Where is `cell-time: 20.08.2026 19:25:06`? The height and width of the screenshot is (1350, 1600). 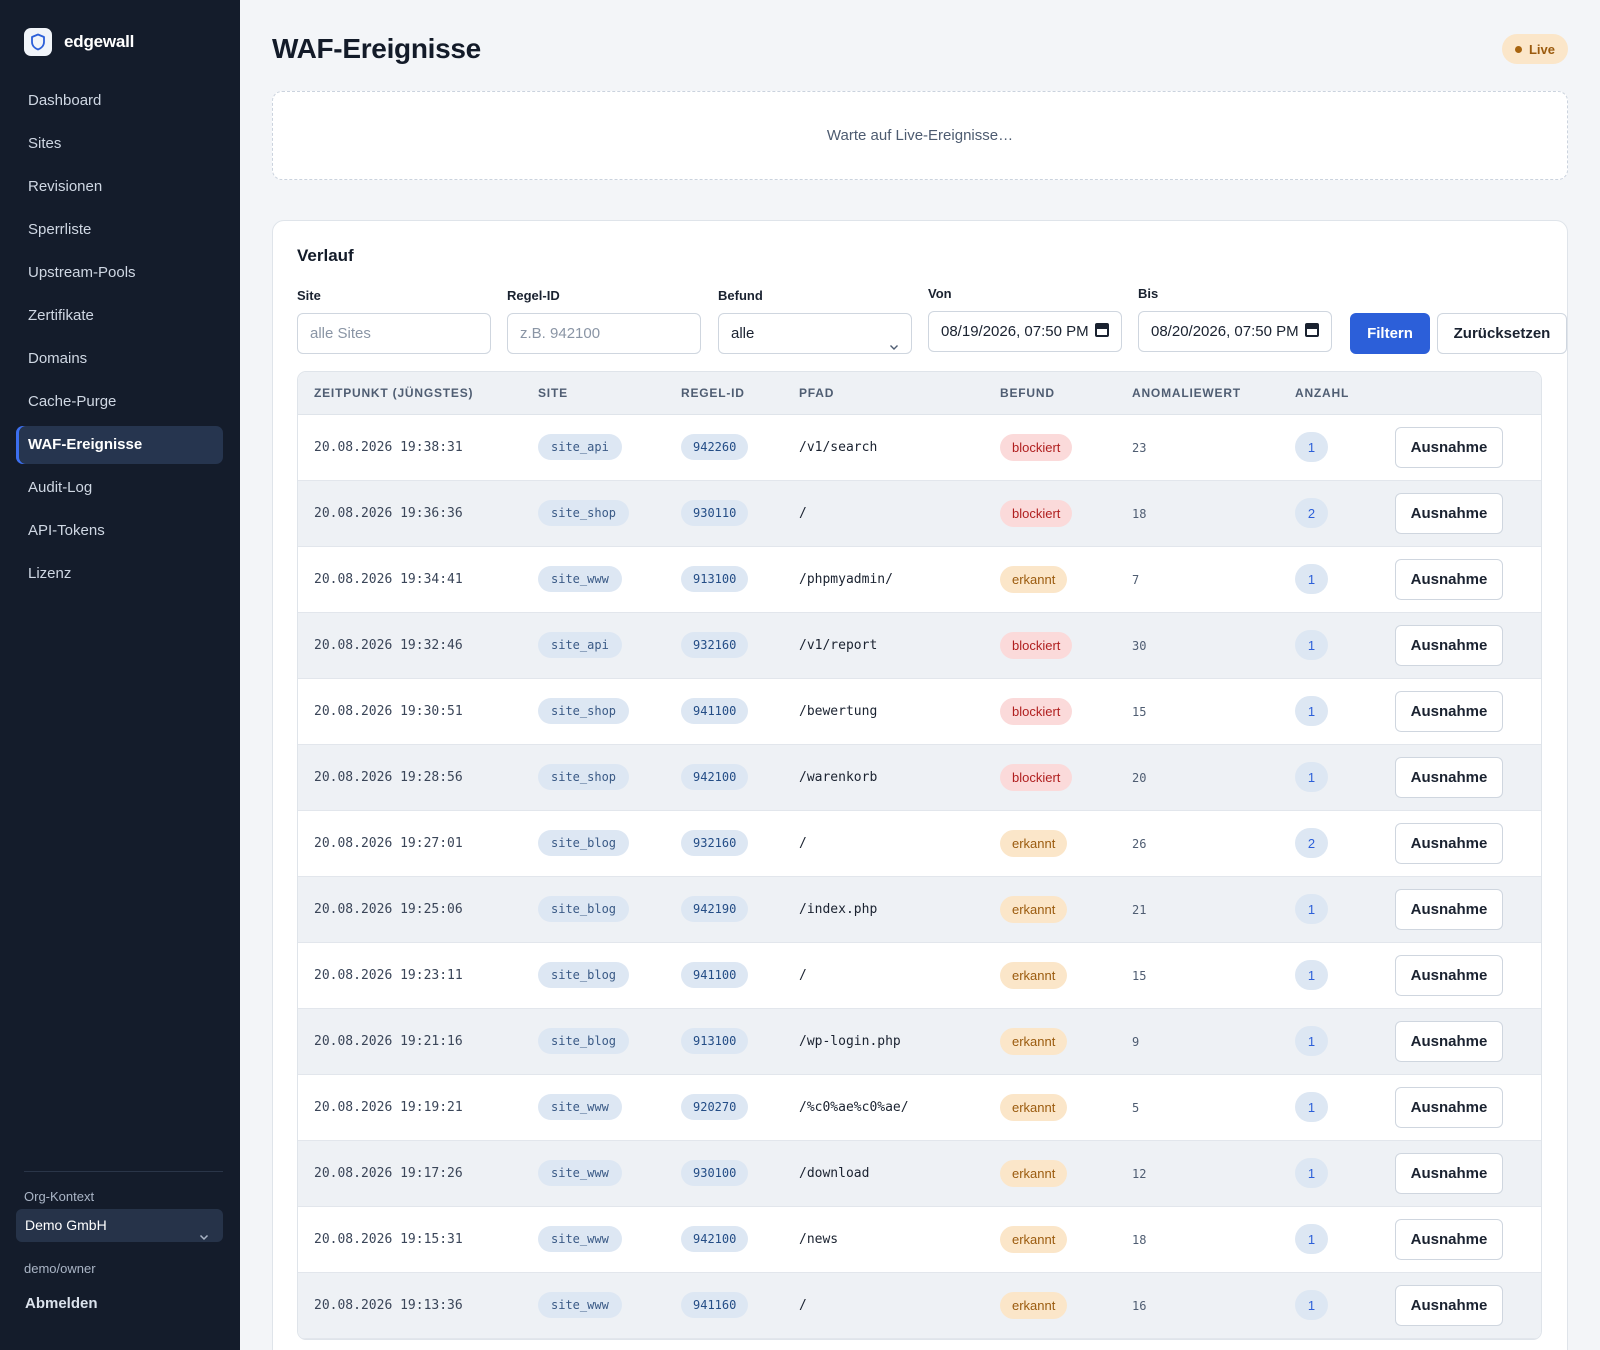 cell-time: 20.08.2026 19:25:06 is located at coordinates (410, 909).